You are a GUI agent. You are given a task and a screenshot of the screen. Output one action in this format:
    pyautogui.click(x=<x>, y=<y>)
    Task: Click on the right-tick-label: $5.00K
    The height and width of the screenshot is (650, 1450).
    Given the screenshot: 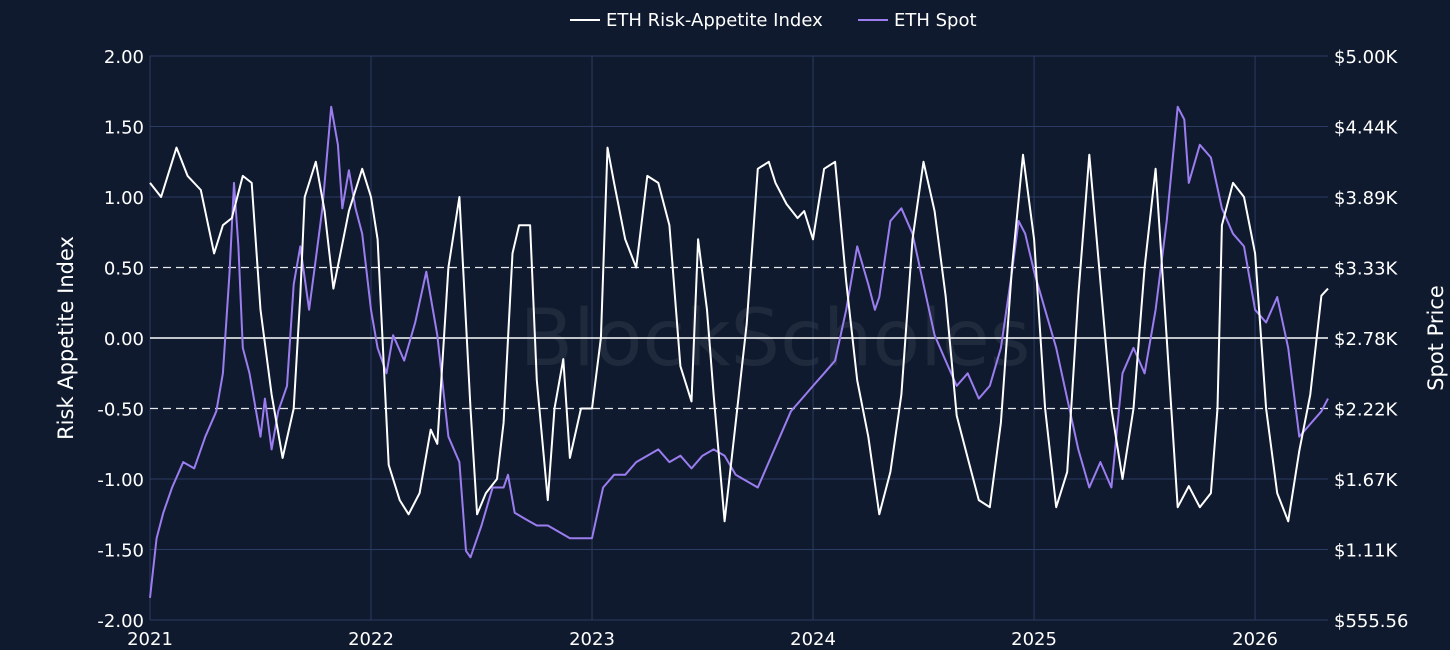 What is the action you would take?
    pyautogui.click(x=1366, y=57)
    